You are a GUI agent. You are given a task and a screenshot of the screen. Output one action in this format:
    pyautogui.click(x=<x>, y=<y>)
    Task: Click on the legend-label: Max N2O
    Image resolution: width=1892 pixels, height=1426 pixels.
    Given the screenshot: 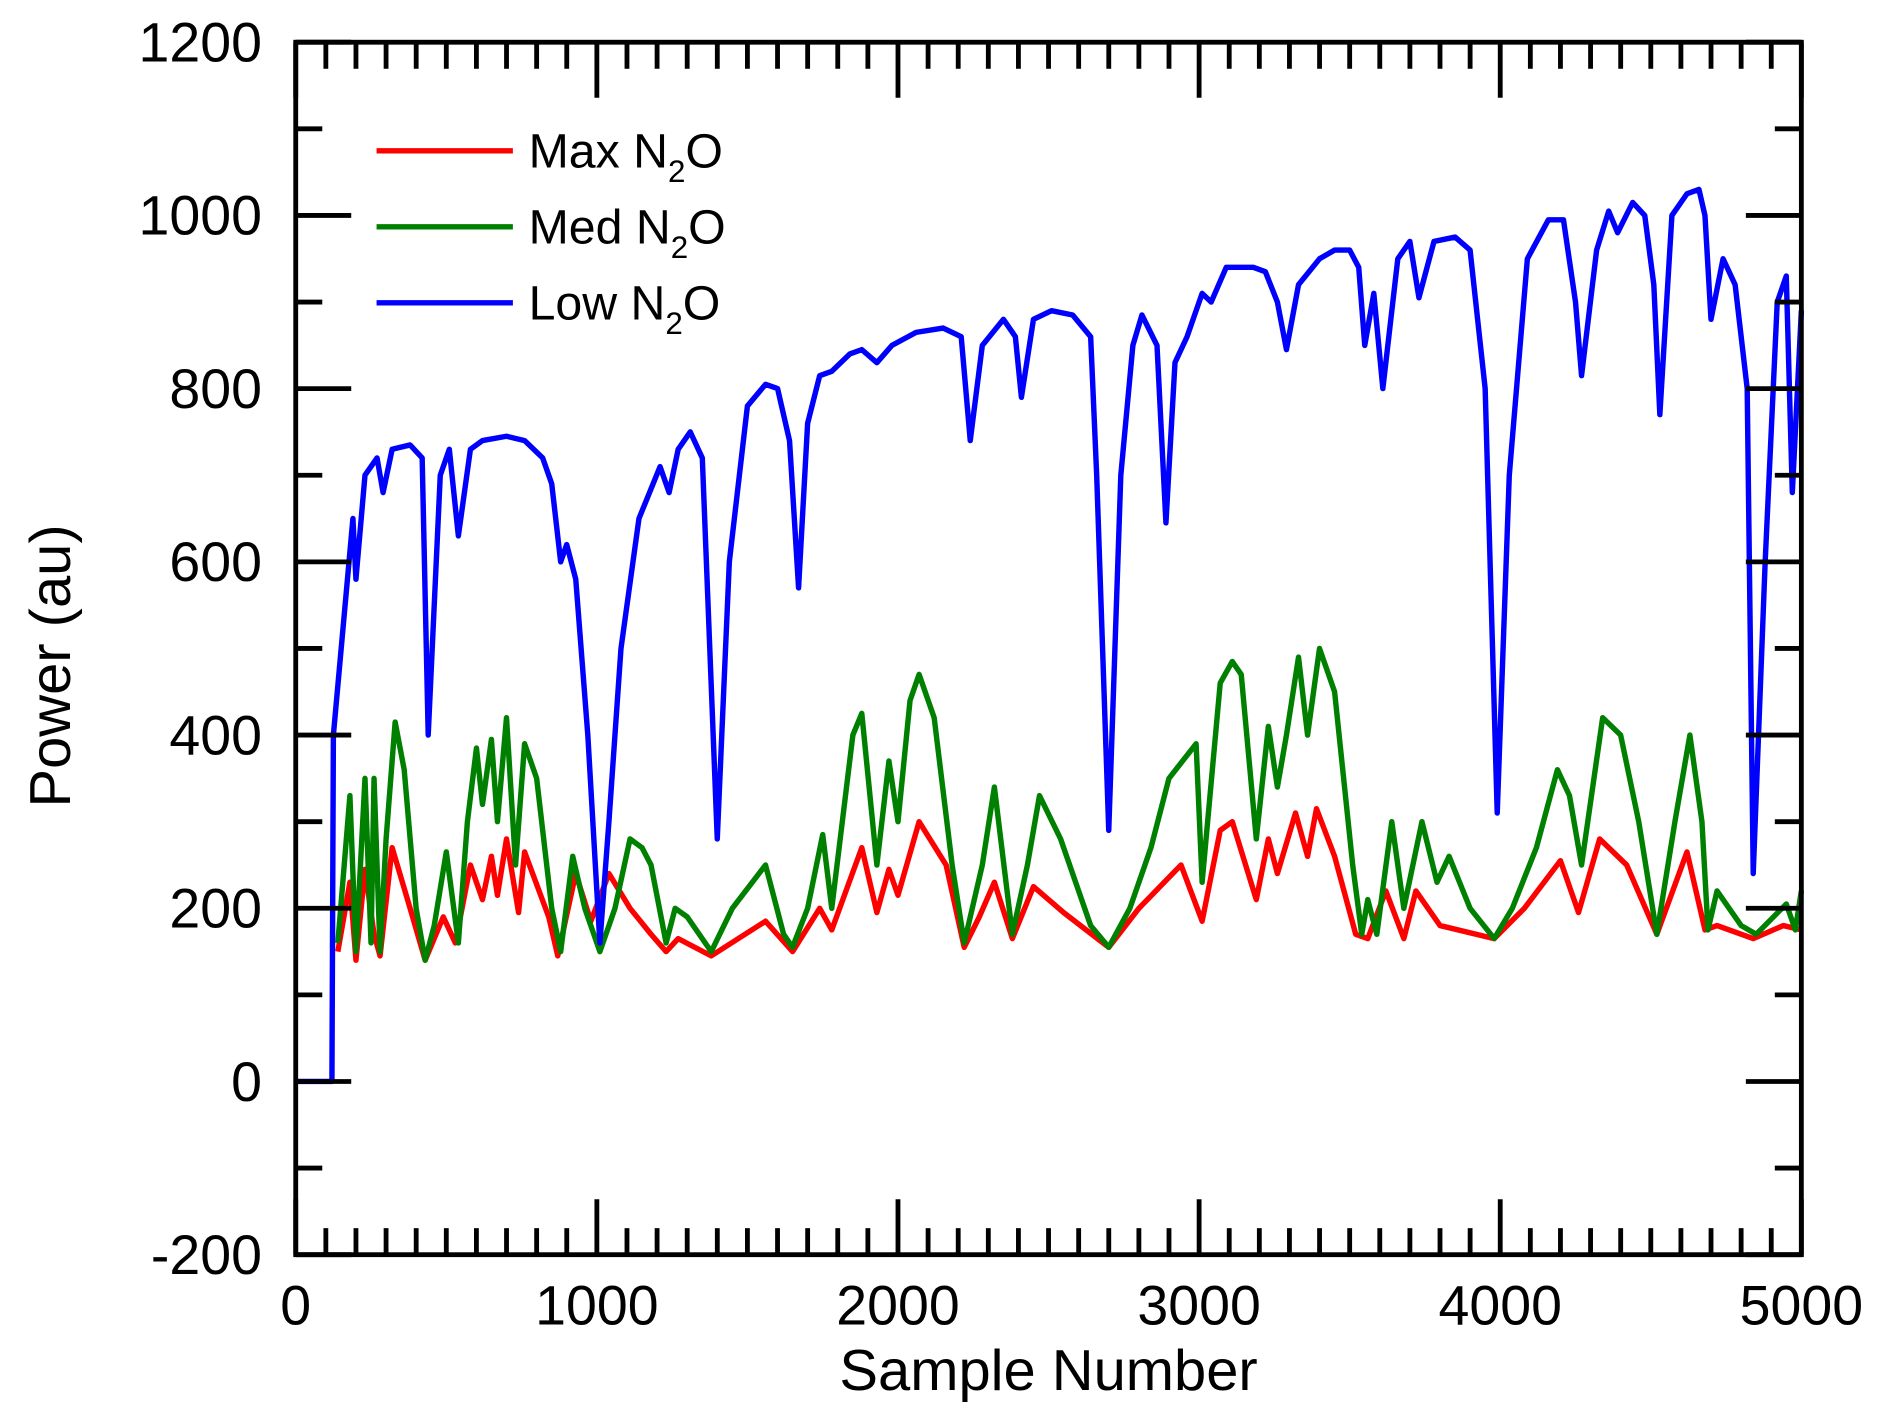 What is the action you would take?
    pyautogui.click(x=626, y=157)
    